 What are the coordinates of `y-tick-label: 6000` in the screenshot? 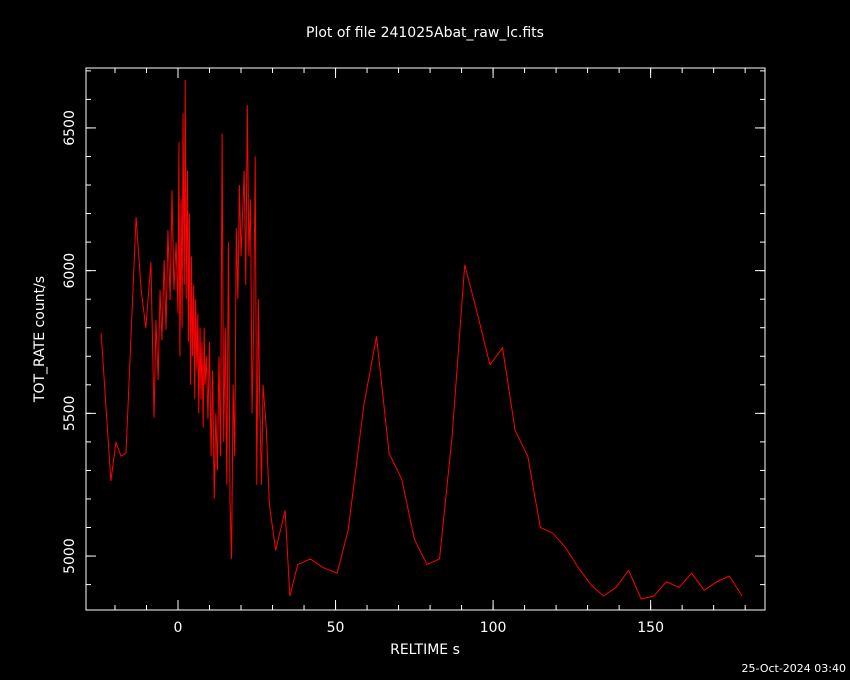 It's located at (70, 271).